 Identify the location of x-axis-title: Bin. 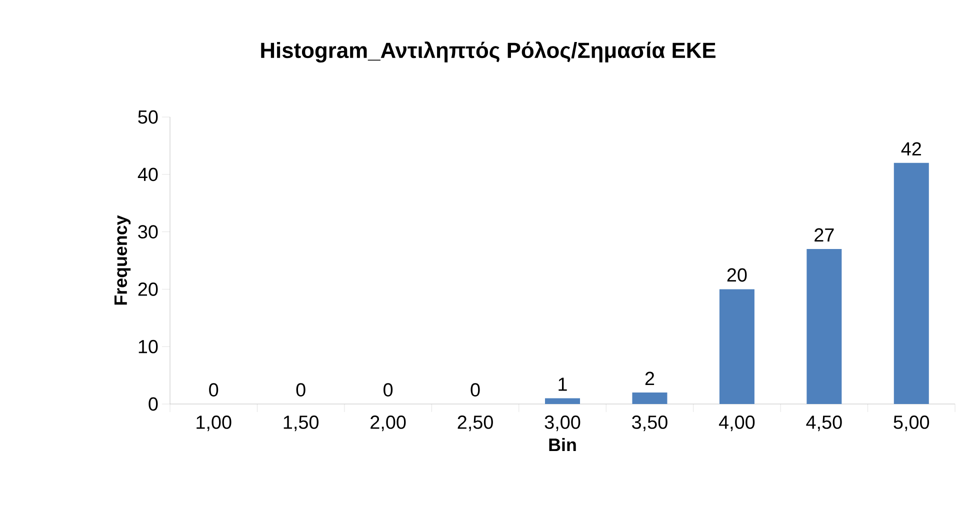
(562, 444).